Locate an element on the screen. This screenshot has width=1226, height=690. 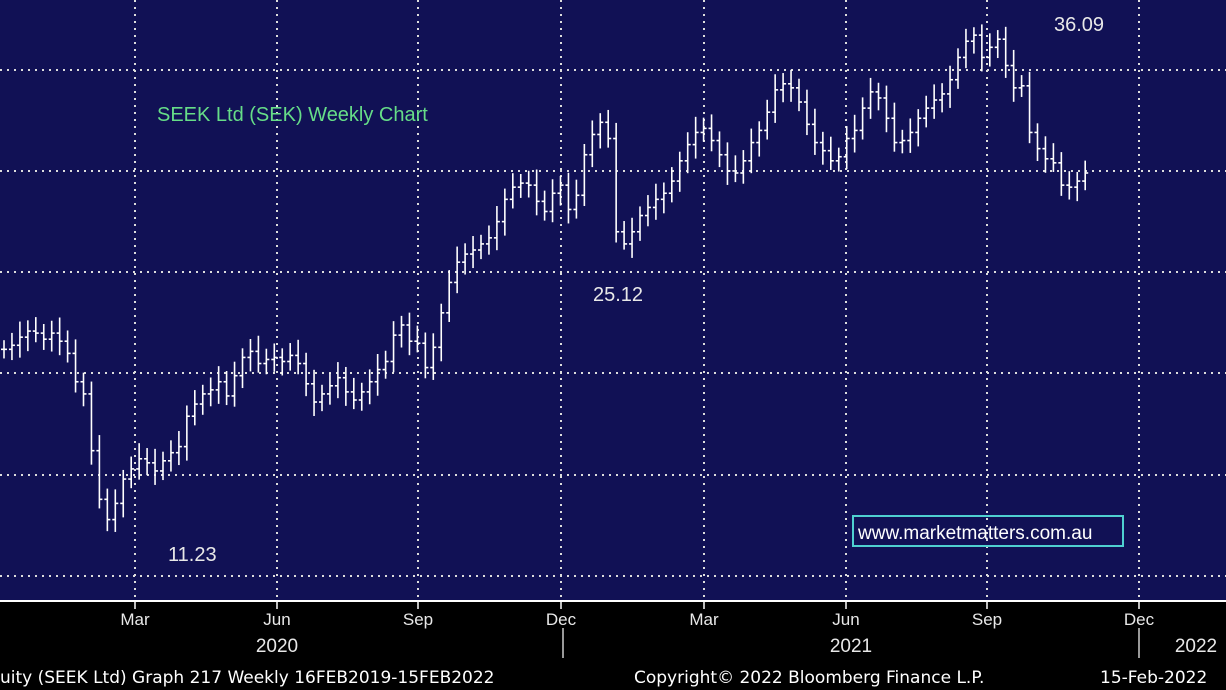
watermark-link: www.marketmatters.com.au is located at coordinates (974, 533).